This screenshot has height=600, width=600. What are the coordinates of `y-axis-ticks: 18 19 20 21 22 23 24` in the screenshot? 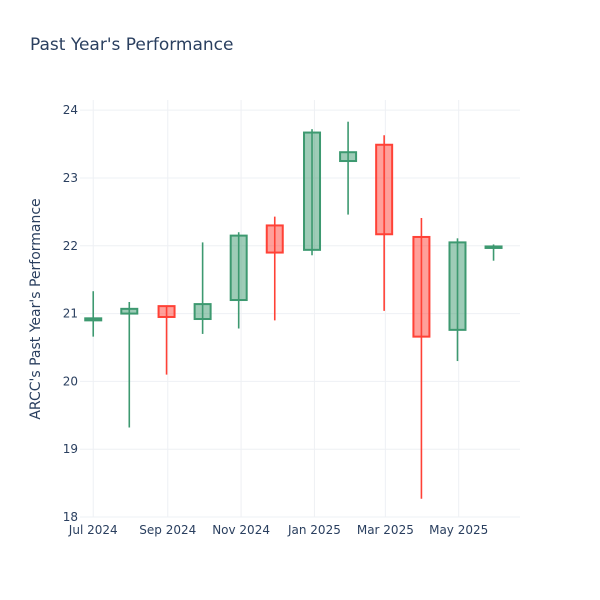 It's located at (70, 313).